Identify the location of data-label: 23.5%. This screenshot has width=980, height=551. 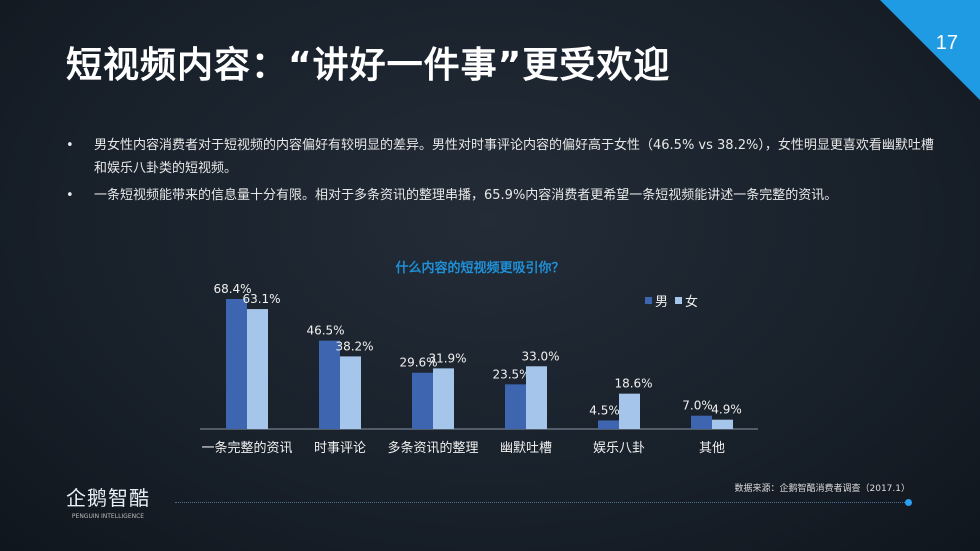
(511, 374).